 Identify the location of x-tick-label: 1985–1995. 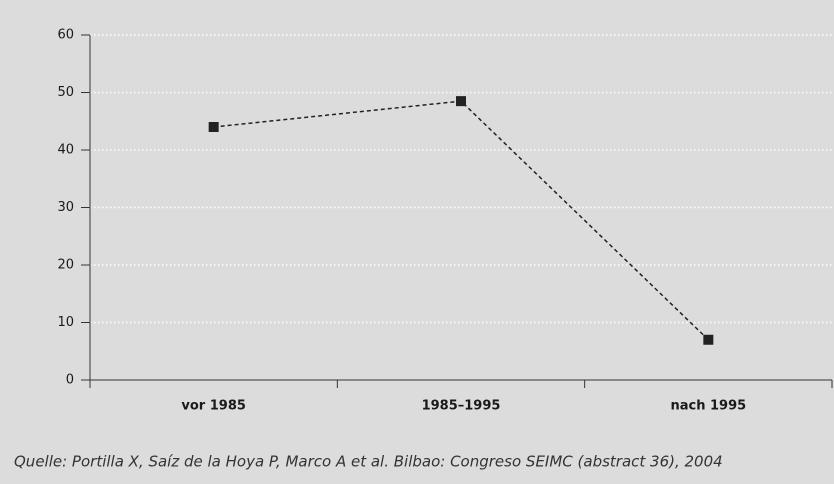
(461, 406).